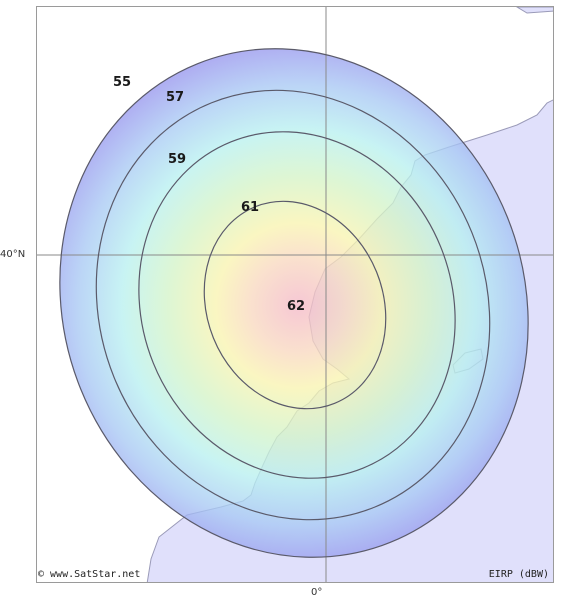  Describe the element at coordinates (175, 97) in the screenshot. I see `contour-label-57: 57` at that location.